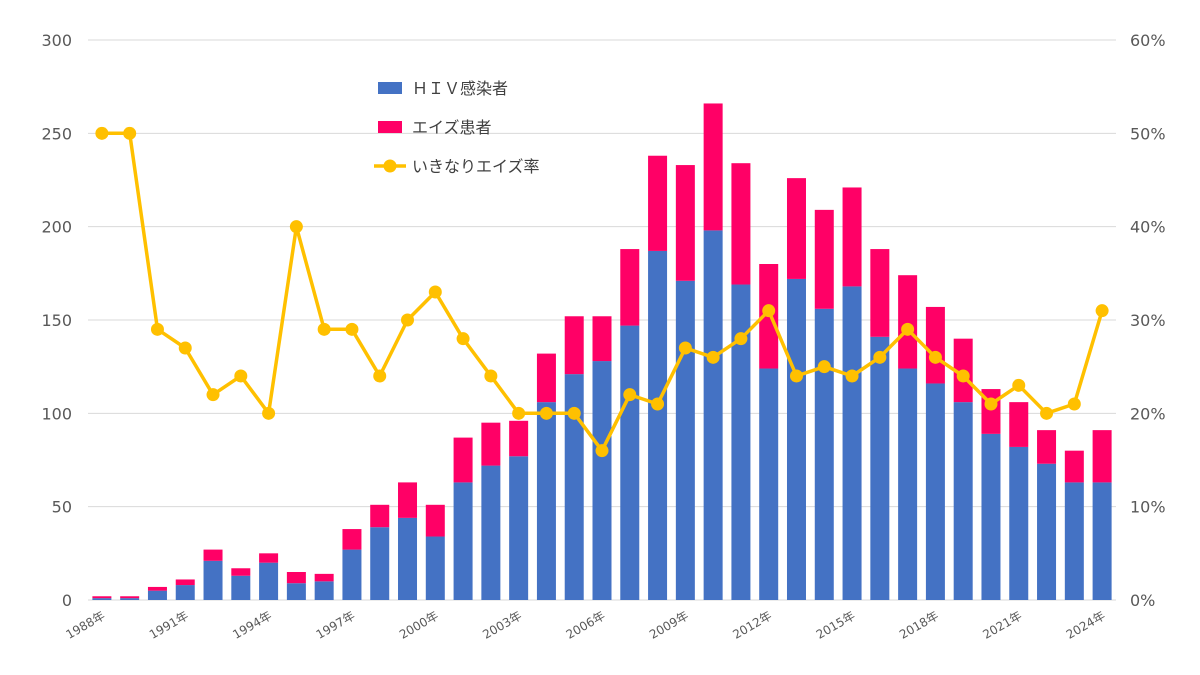 This screenshot has height=675, width=1200. I want to click on left-axis-ticks: 0 50 100 150 200 250 300, so click(56, 320).